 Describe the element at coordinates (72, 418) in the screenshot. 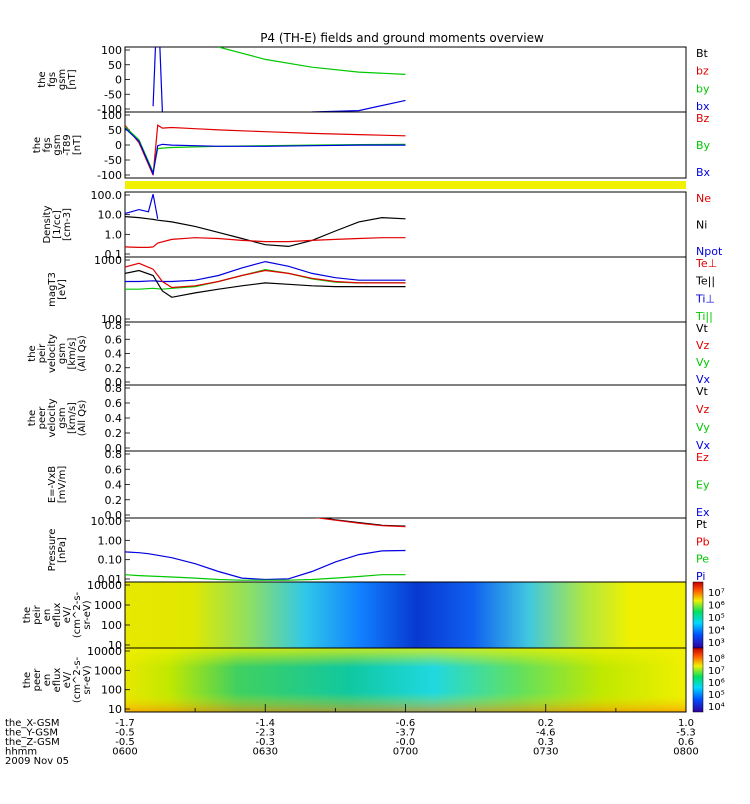

I see `y-axis-label: [km/s]` at that location.